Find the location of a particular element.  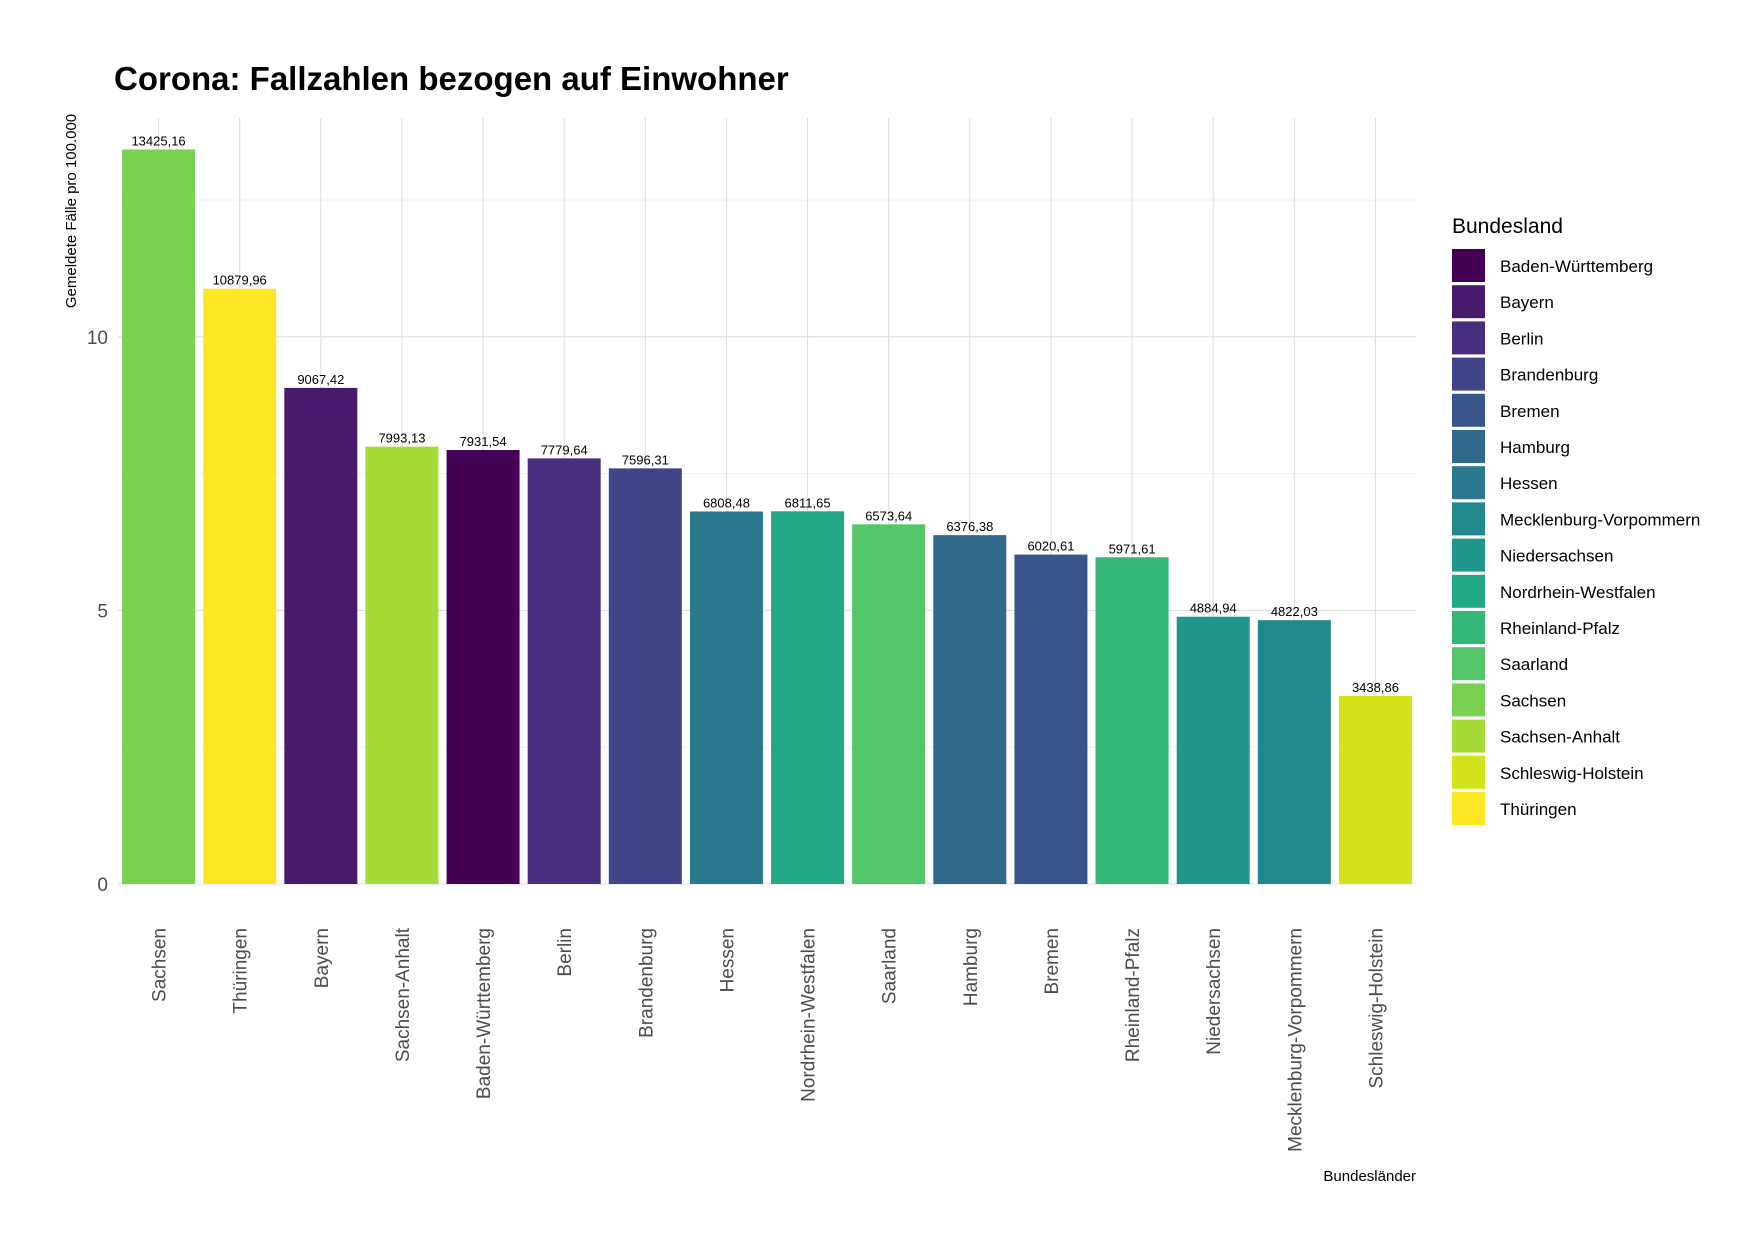

legend-label: Niedersachsen is located at coordinates (1556, 556).